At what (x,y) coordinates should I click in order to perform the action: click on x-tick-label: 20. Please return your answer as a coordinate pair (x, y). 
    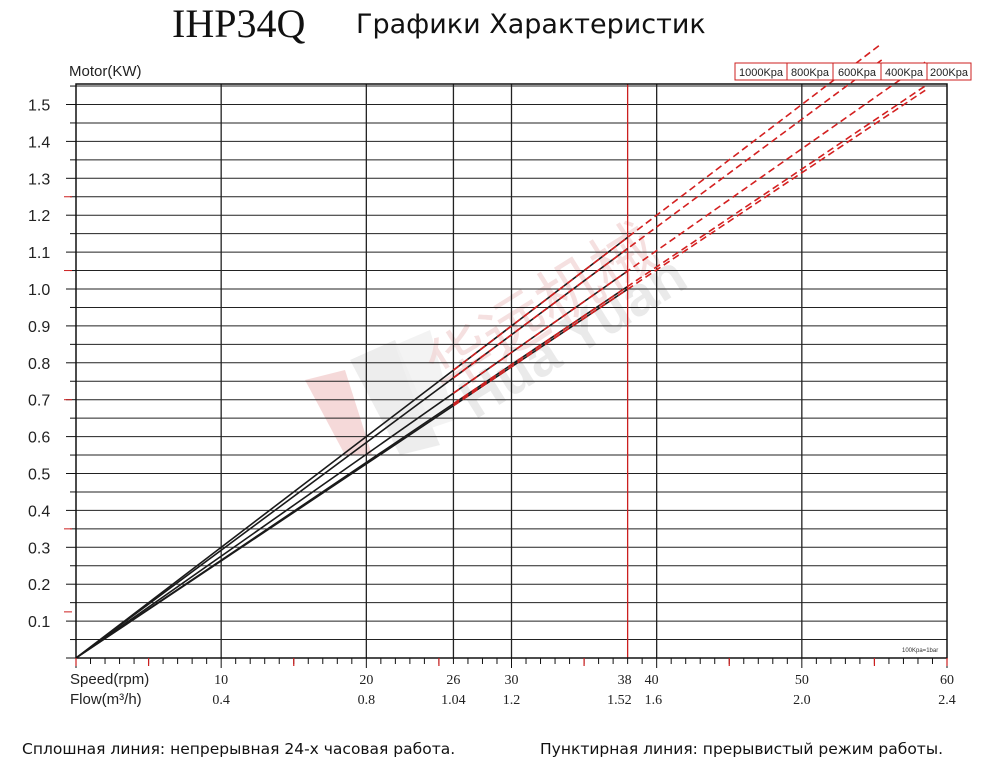
    Looking at the image, I should click on (366, 680).